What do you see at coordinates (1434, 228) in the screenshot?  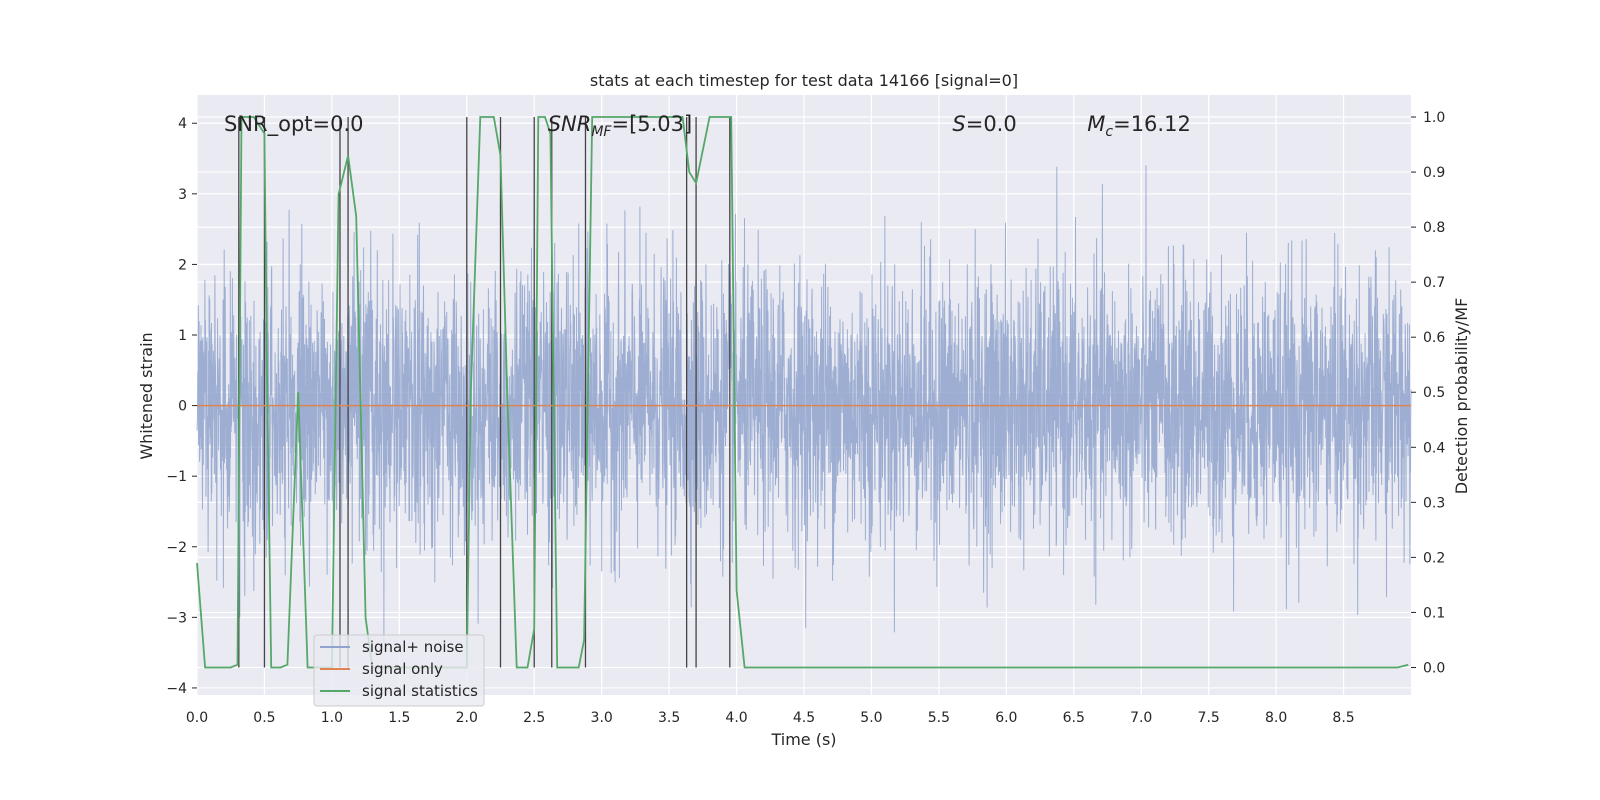 I see `y2-tick-label: 0.8` at bounding box center [1434, 228].